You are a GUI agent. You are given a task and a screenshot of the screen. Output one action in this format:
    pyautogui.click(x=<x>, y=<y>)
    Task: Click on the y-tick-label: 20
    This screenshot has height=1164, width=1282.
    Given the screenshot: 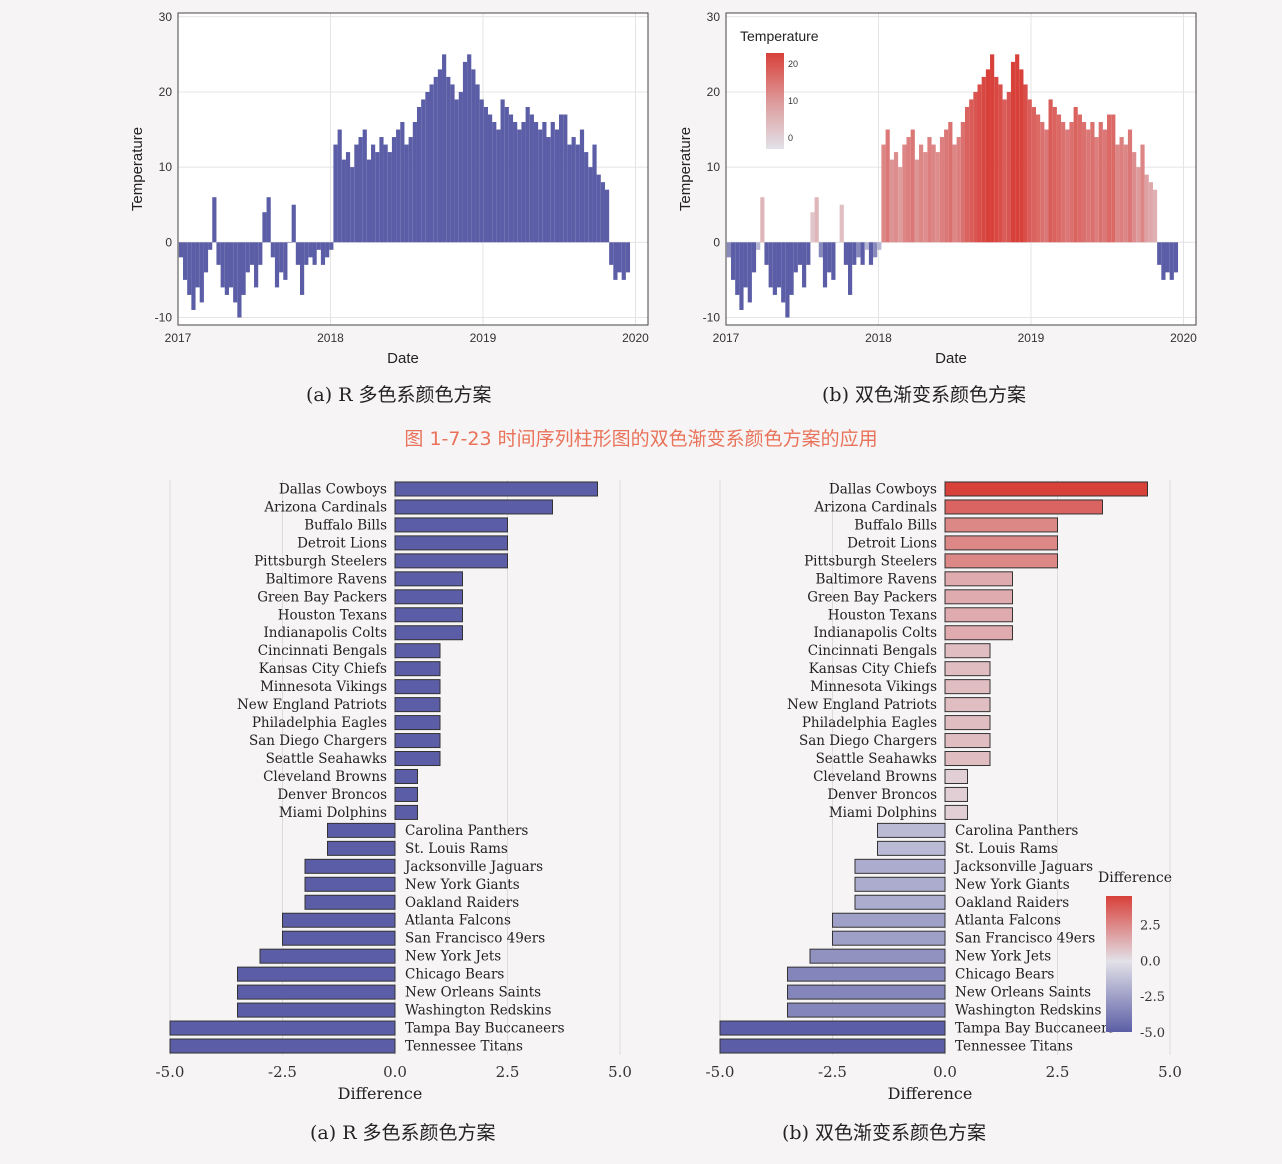 What is the action you would take?
    pyautogui.click(x=166, y=92)
    